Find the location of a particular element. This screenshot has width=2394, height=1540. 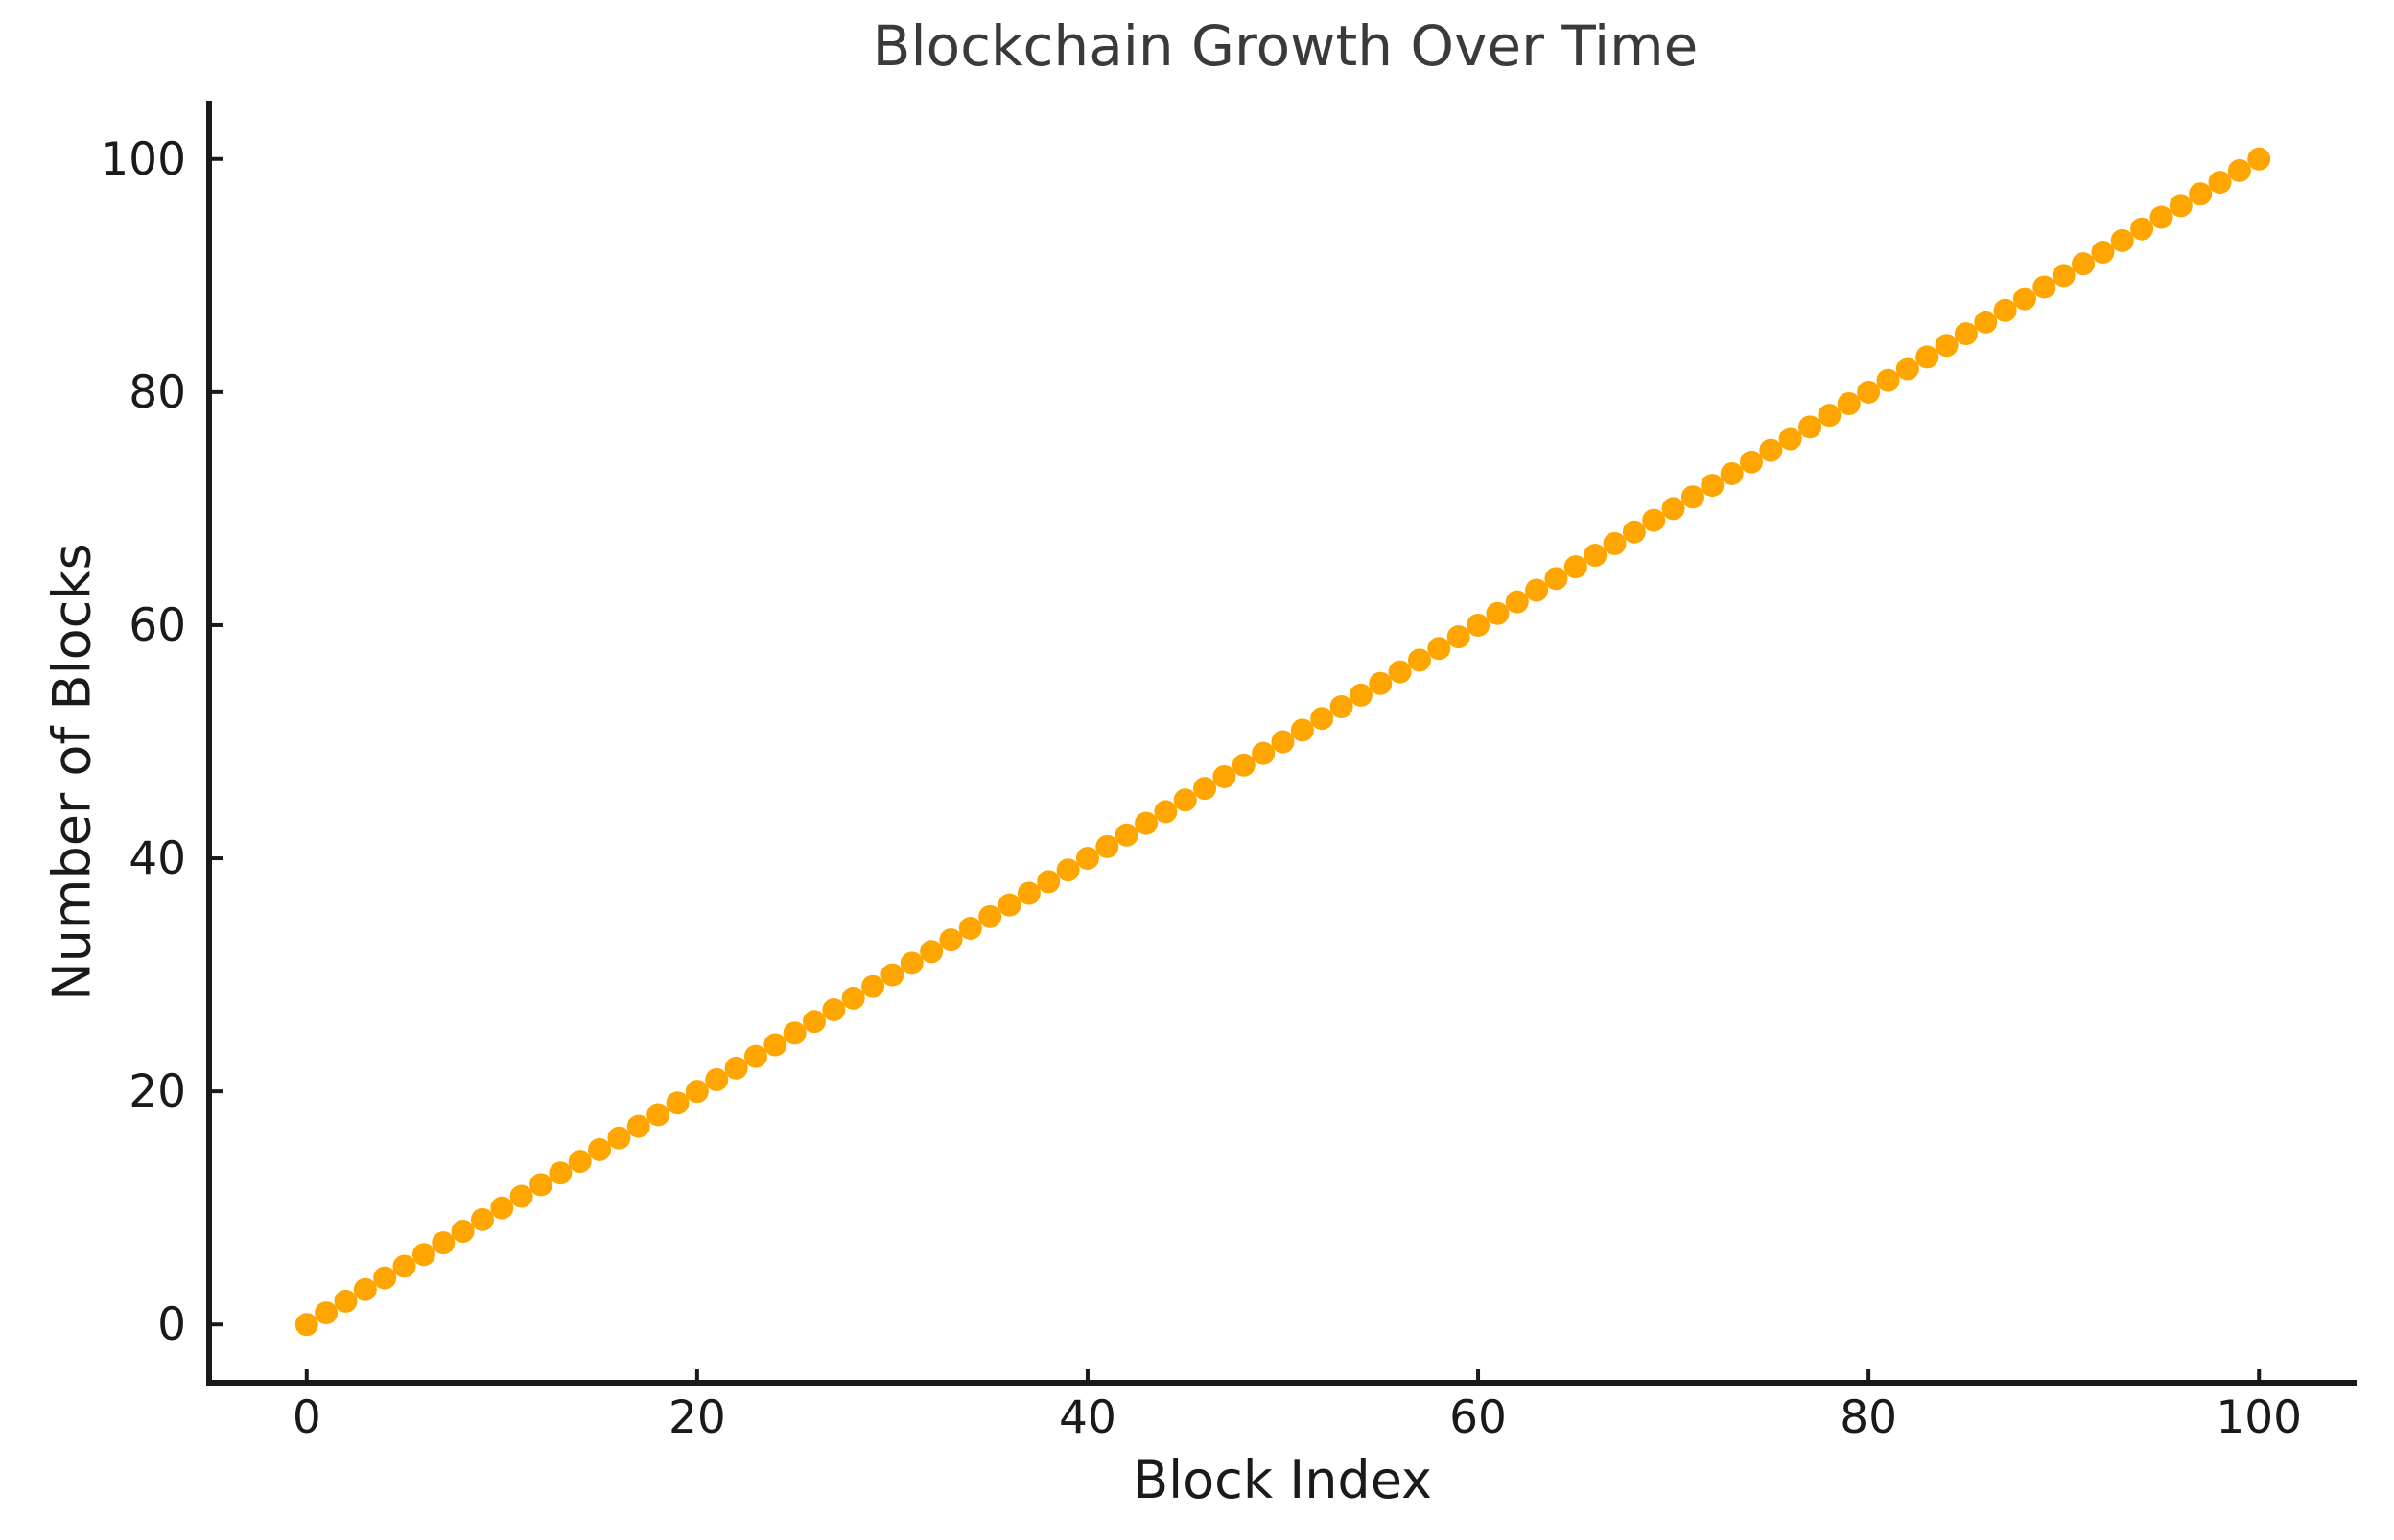

x-axis-label: Block Index is located at coordinates (1282, 1480).